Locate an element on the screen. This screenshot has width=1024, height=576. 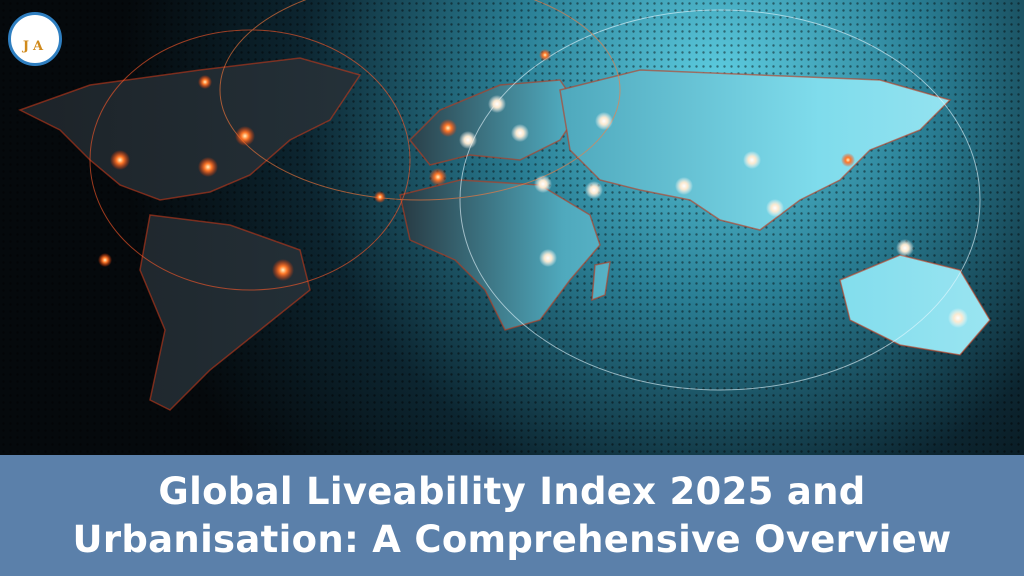
title-line: Global Liveability Index 2025 and is located at coordinates (512, 491).